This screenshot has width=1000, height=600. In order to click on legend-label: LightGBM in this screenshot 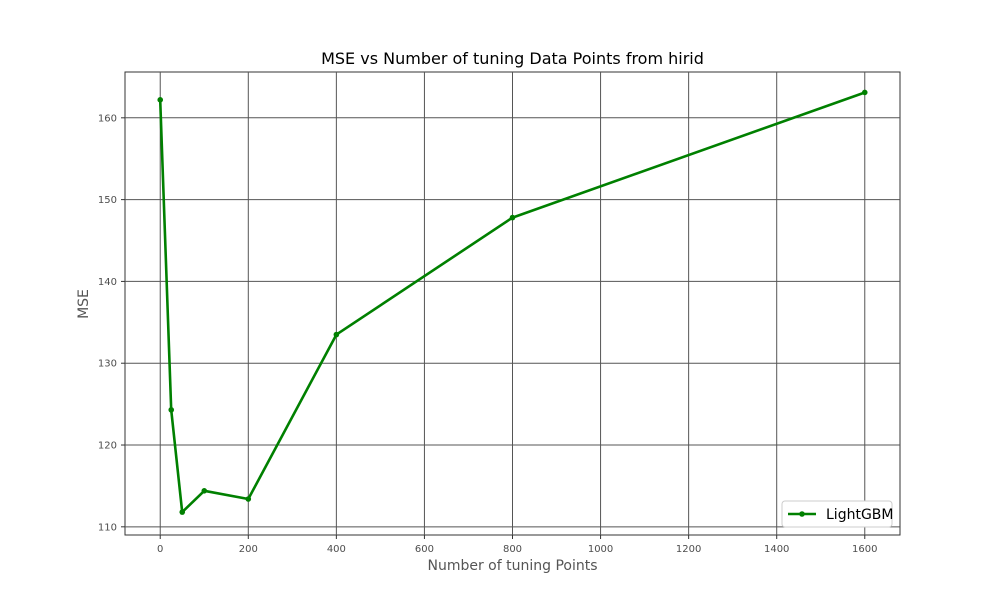, I will do `click(859, 515)`.